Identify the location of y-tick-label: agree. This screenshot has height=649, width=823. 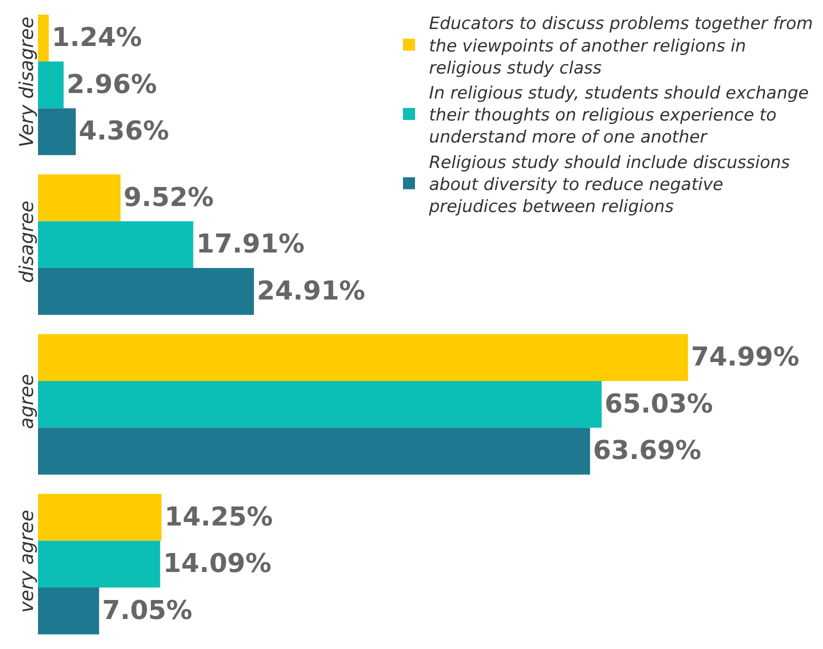
(27, 401).